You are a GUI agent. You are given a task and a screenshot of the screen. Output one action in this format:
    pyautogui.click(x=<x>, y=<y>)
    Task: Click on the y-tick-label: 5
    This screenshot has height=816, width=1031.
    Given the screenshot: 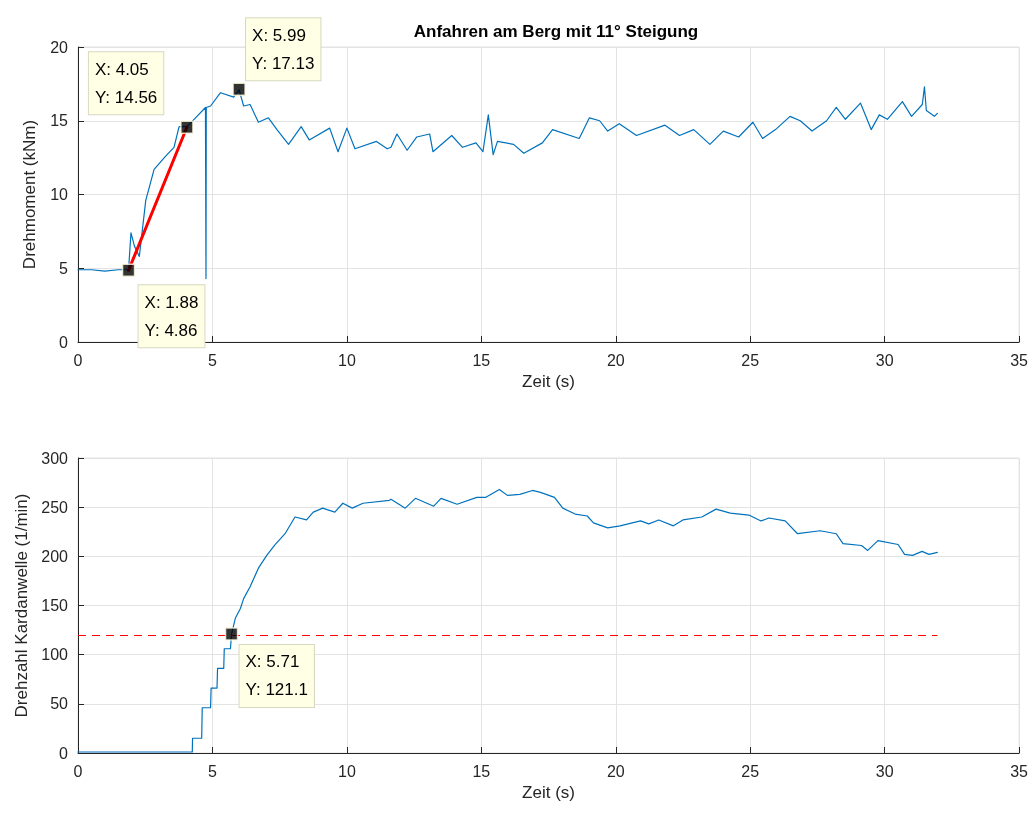 What is the action you would take?
    pyautogui.click(x=64, y=268)
    